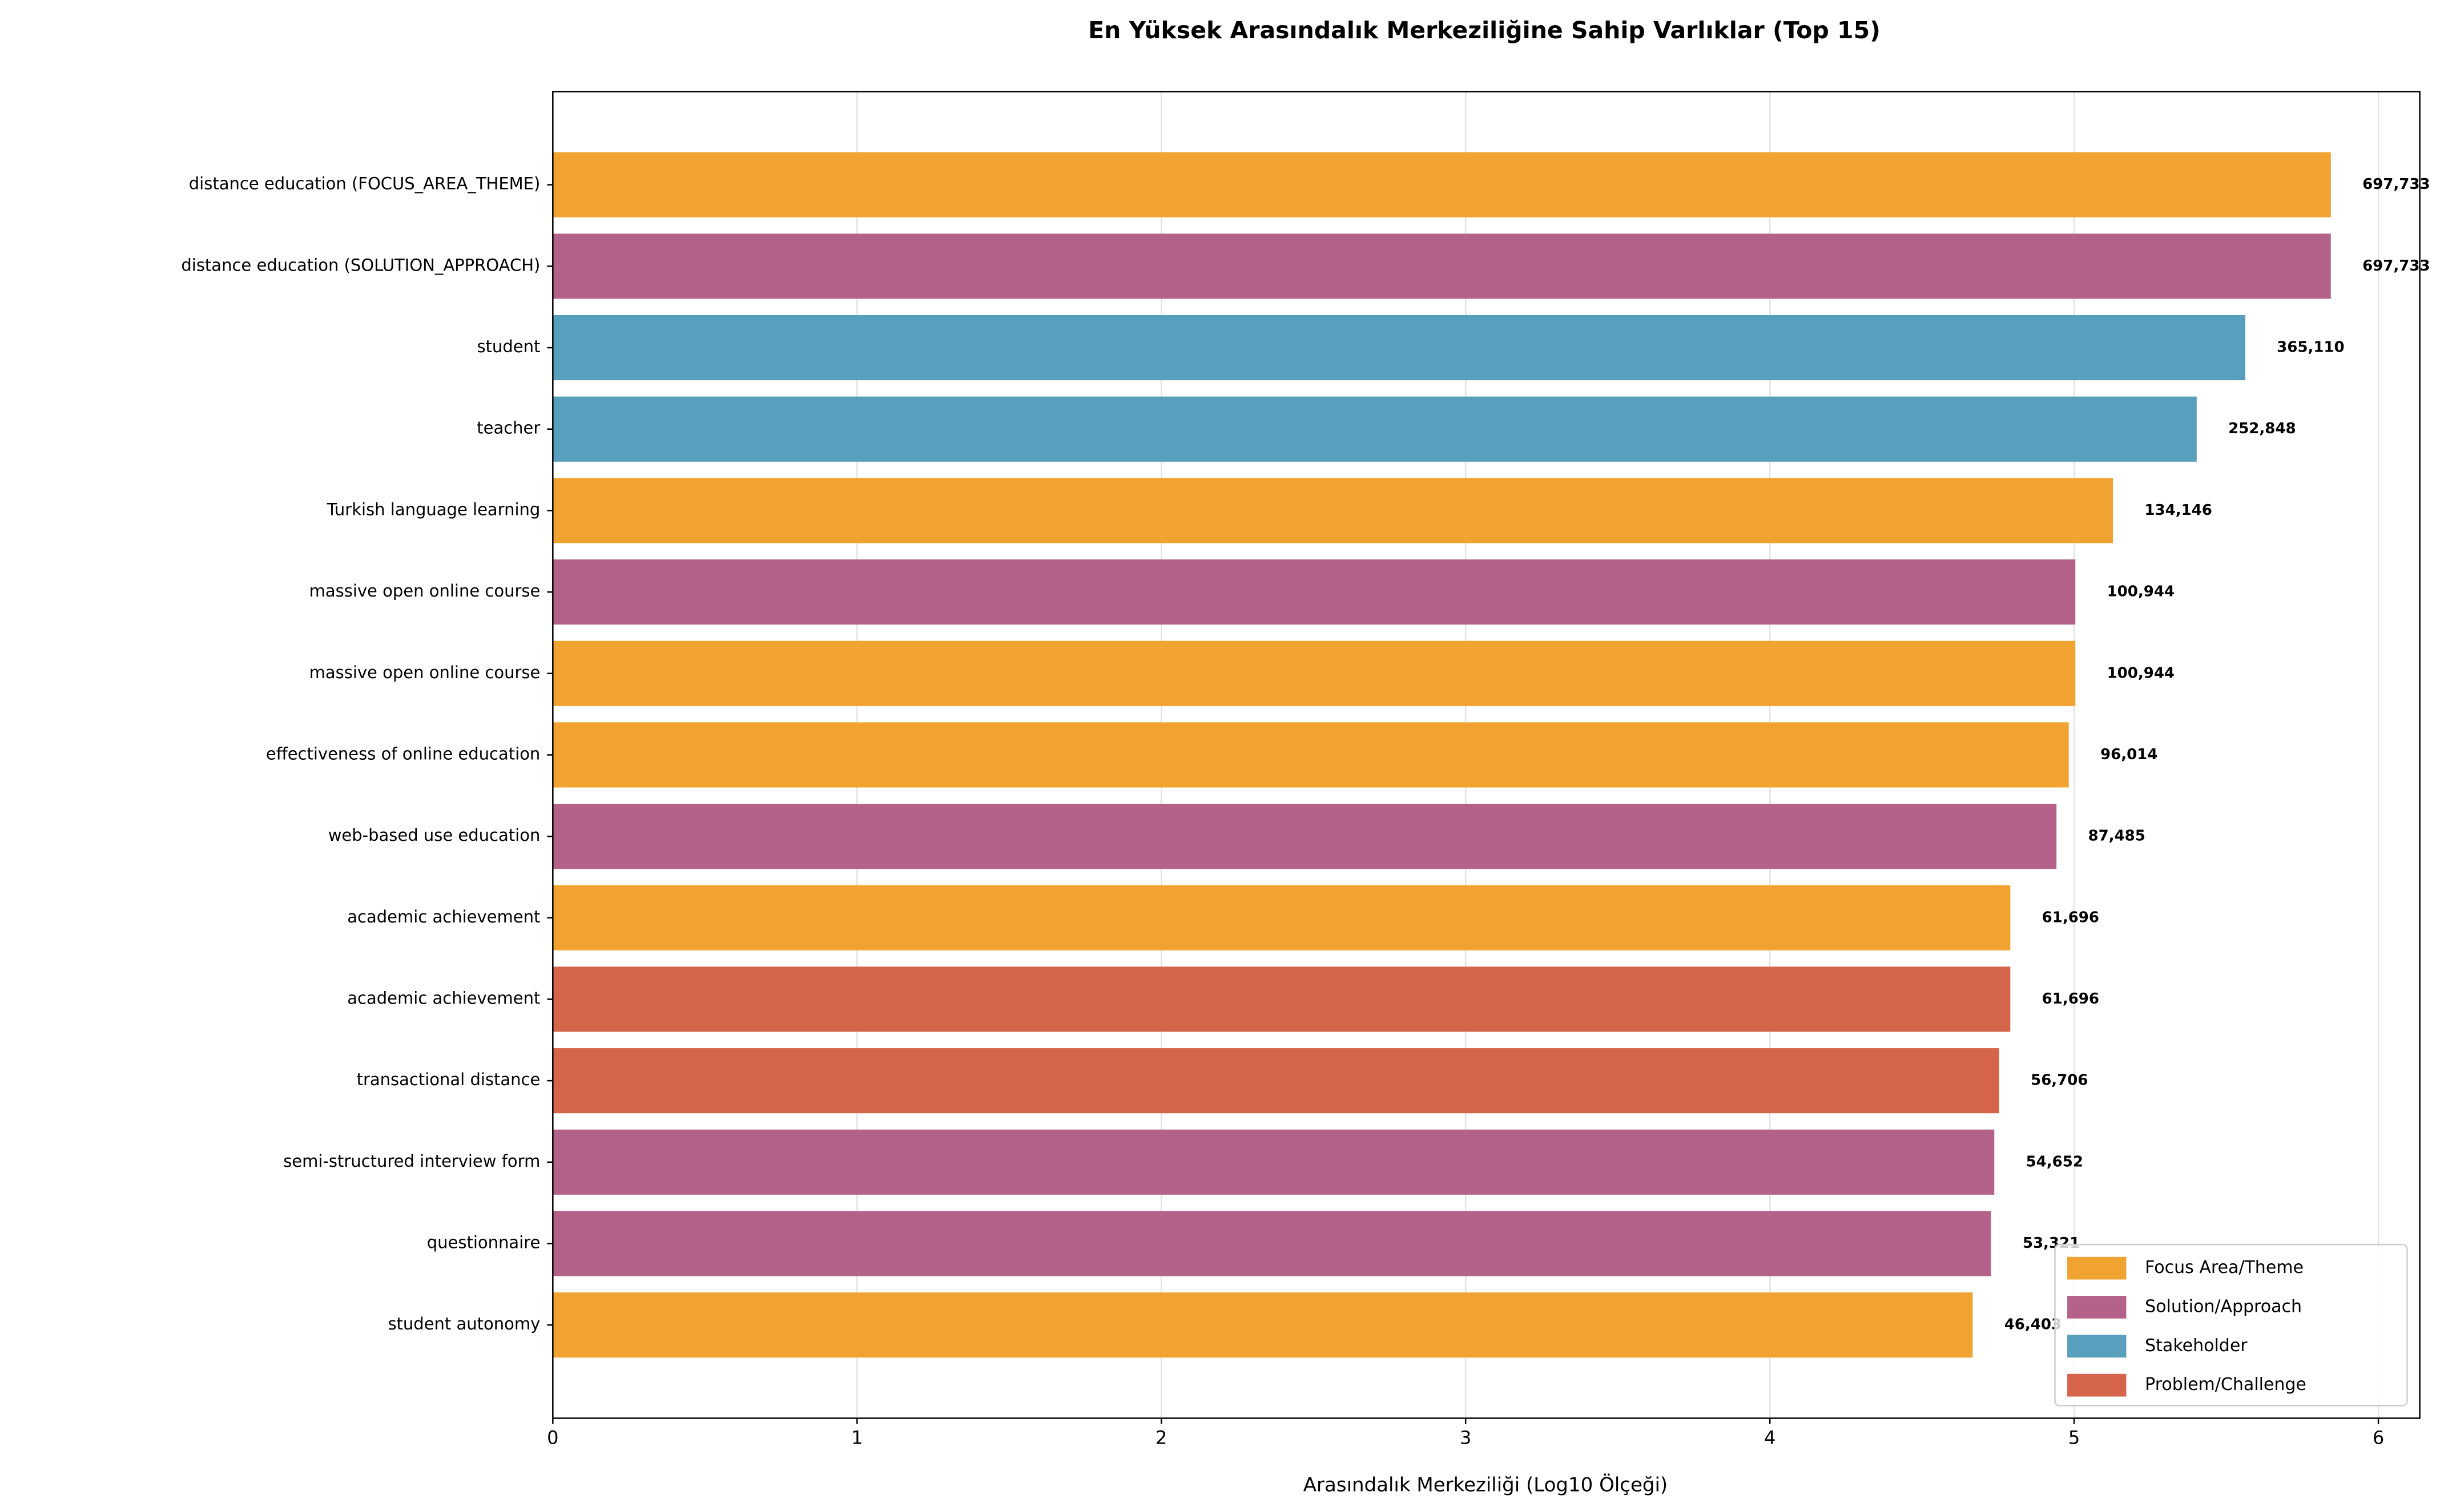 The height and width of the screenshot is (1511, 2464). I want to click on y-tick-label: semi-structured interview form, so click(411, 1161).